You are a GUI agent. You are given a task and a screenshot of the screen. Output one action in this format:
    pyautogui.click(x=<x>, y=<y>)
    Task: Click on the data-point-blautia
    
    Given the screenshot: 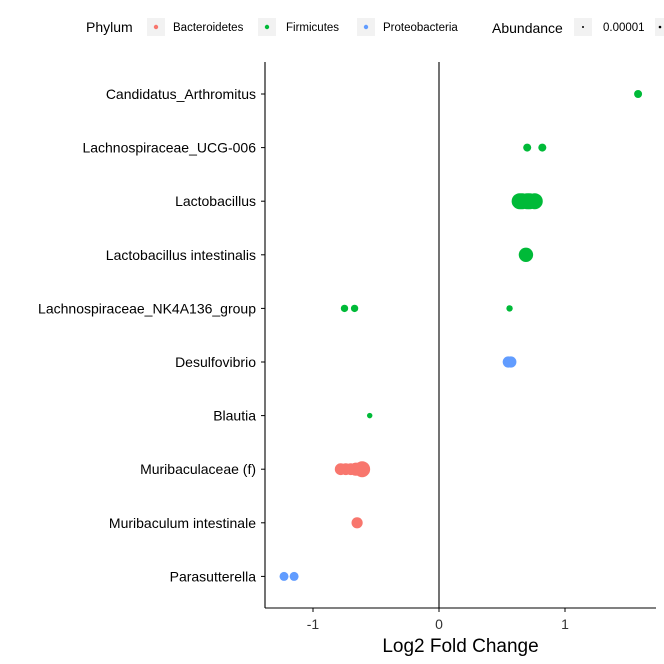 What is the action you would take?
    pyautogui.click(x=369, y=415)
    